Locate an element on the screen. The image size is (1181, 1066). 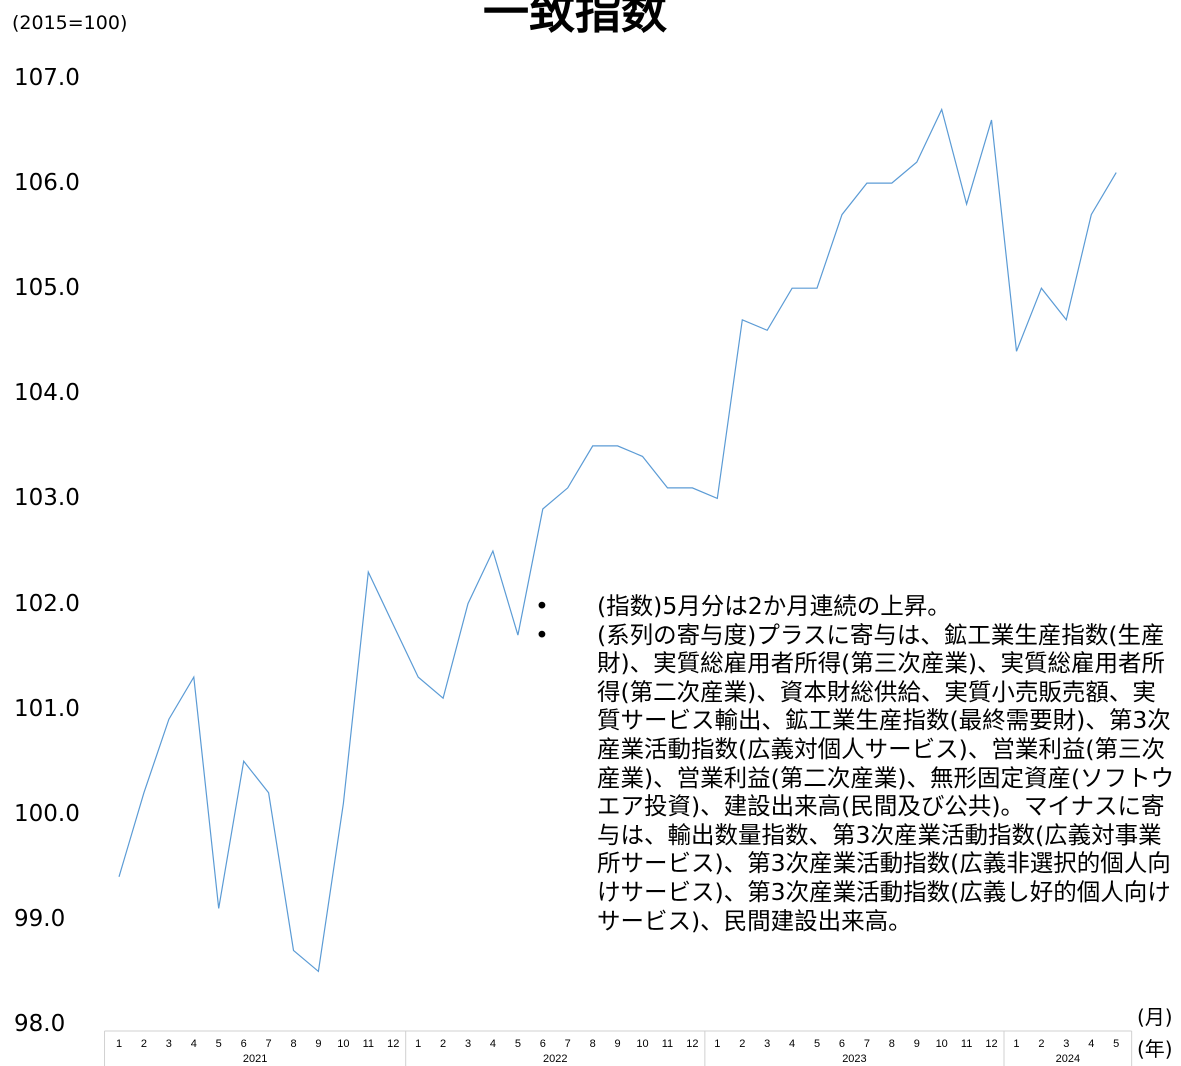
x-year-unit: (年) is located at coordinates (1155, 1049).